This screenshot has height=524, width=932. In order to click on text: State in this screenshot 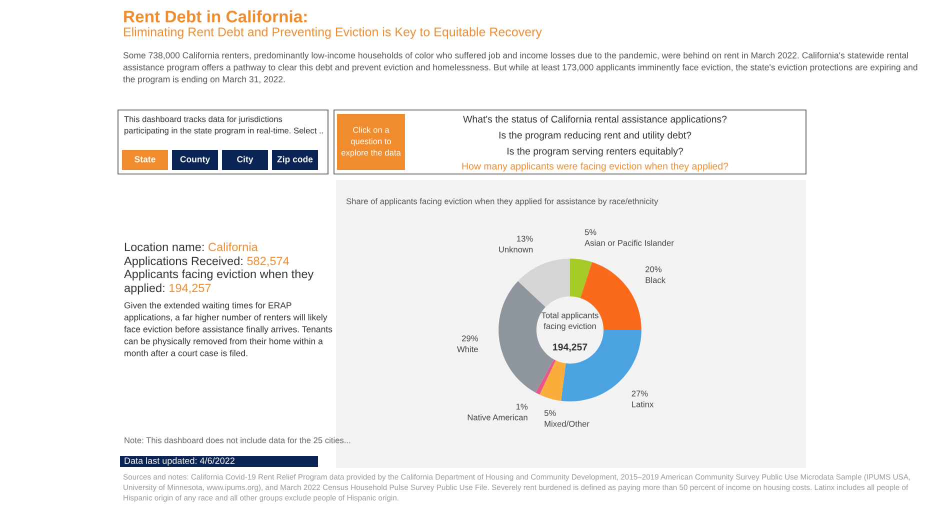, I will do `click(145, 159)`.